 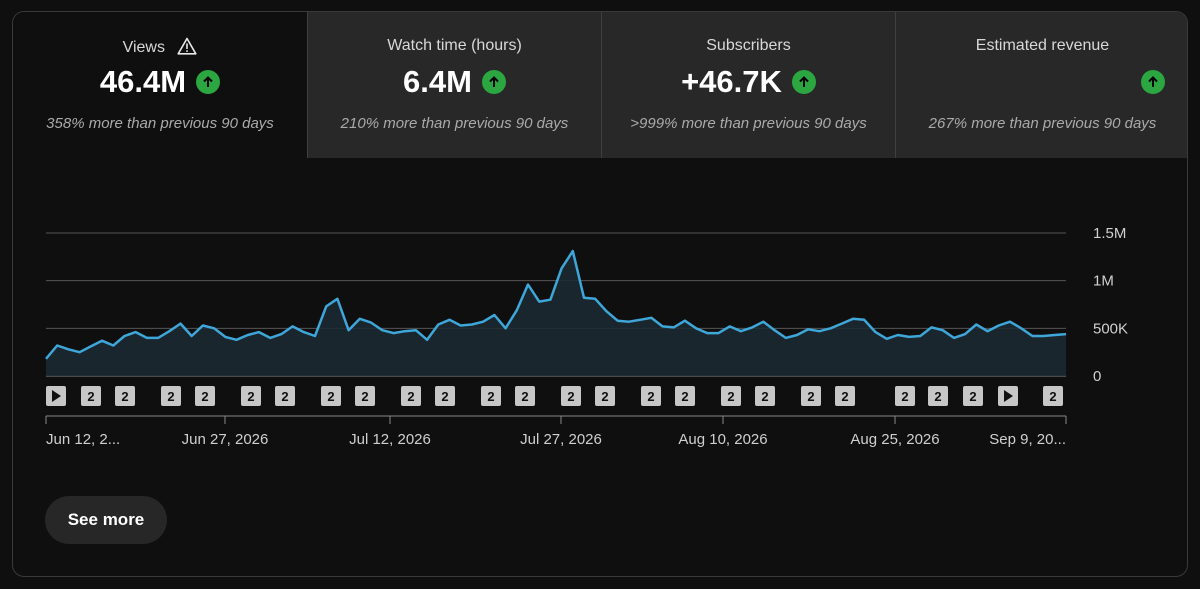 What do you see at coordinates (437, 81) in the screenshot?
I see `tab-watch-time-value: 6.4M` at bounding box center [437, 81].